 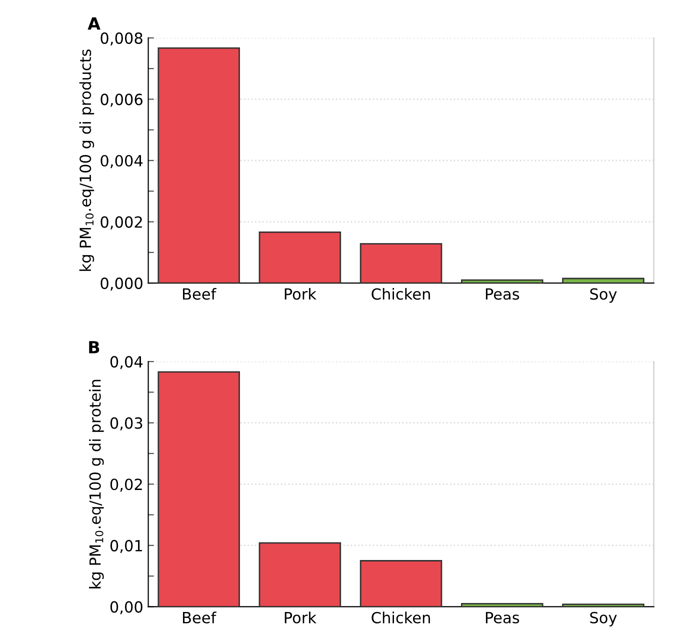 What do you see at coordinates (126, 607) in the screenshot?
I see `y-tick-label: 0,00` at bounding box center [126, 607].